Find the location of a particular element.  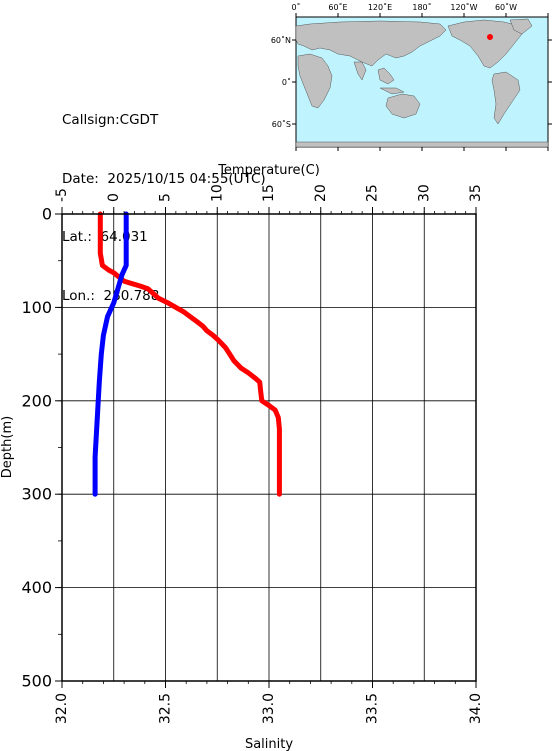

top-tick-label: 25 is located at coordinates (373, 193).